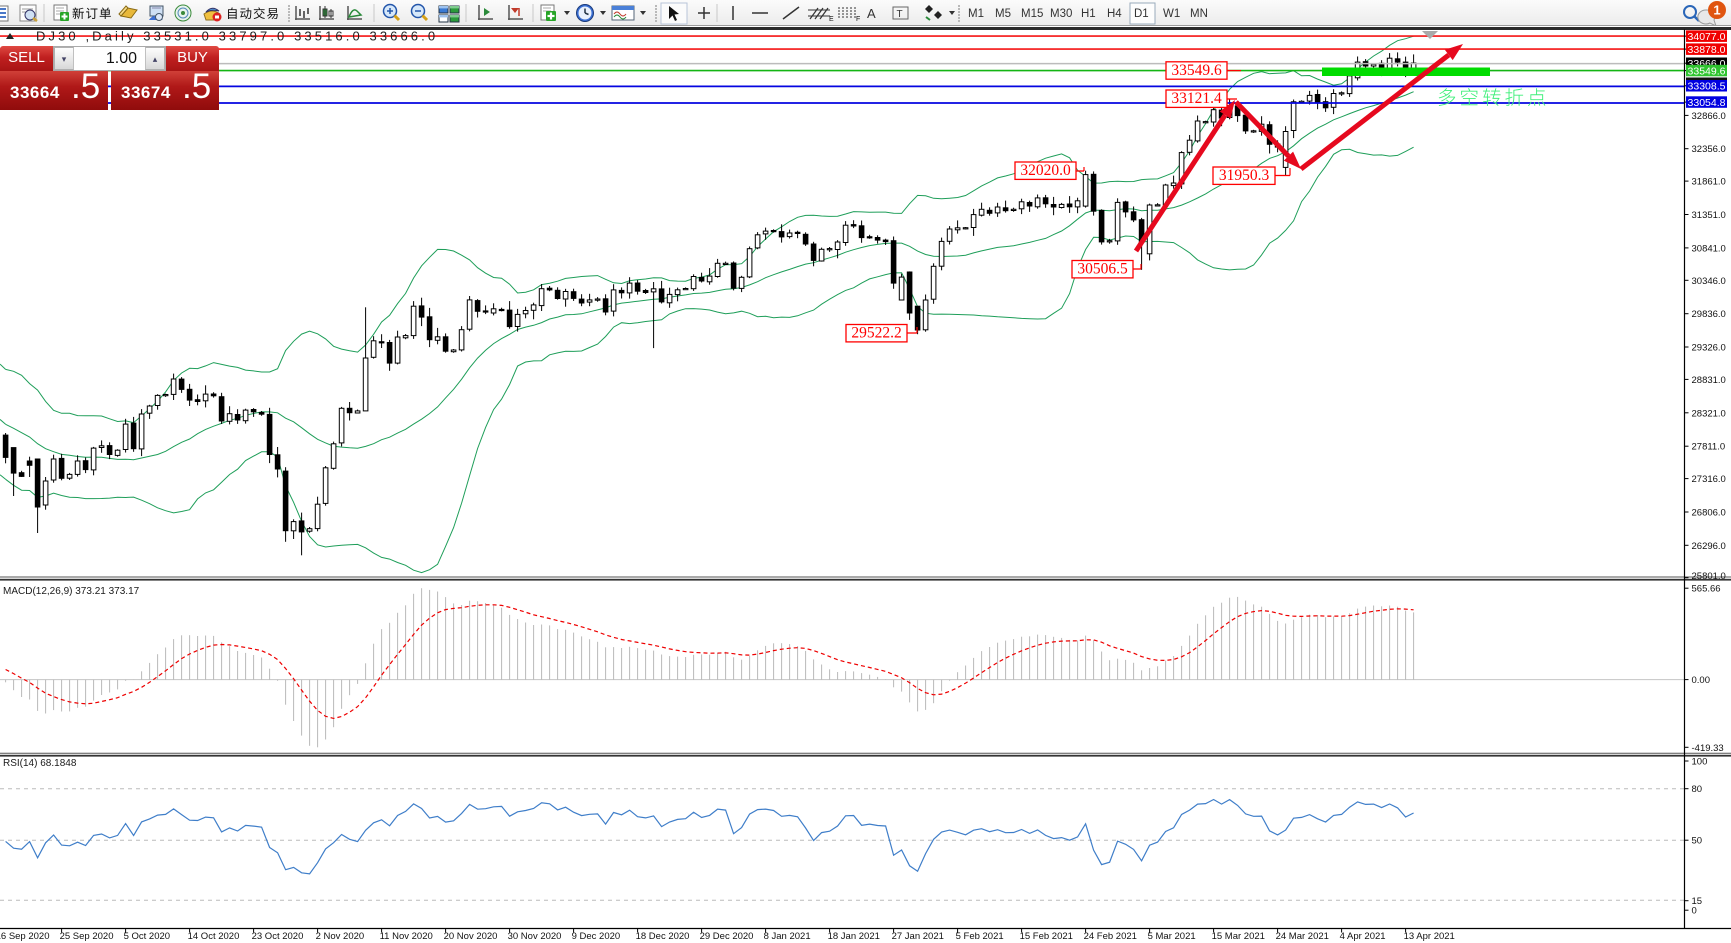  I want to click on svg-text: MACD(12,26,9) 373.21 373.17, so click(71, 591).